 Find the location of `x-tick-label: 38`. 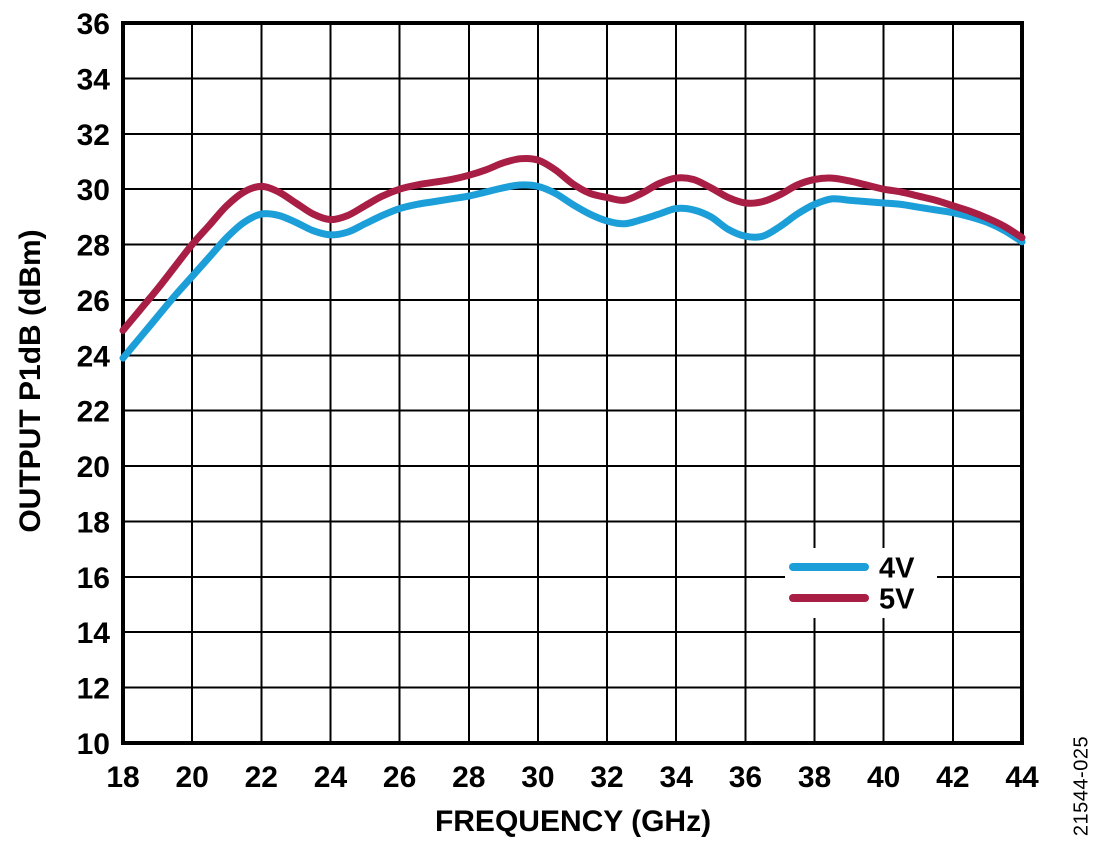

x-tick-label: 38 is located at coordinates (814, 777).